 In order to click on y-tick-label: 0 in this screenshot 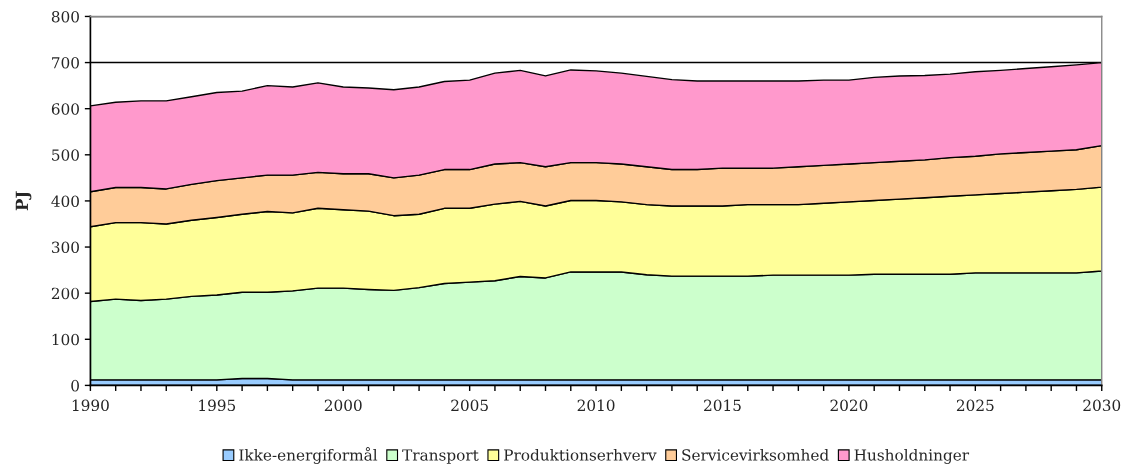, I will do `click(75, 385)`.